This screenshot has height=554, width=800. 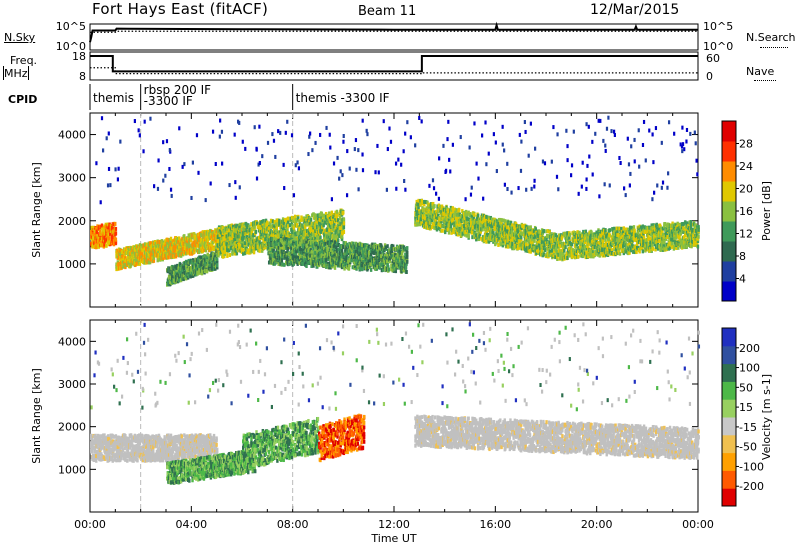 What do you see at coordinates (394, 66) in the screenshot?
I see `freq-panel-frame` at bounding box center [394, 66].